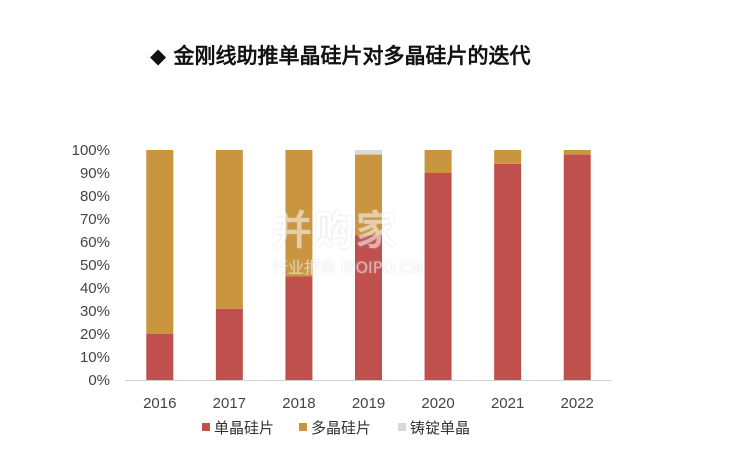 This screenshot has height=475, width=734. I want to click on x-tick-label: 2017, so click(229, 403).